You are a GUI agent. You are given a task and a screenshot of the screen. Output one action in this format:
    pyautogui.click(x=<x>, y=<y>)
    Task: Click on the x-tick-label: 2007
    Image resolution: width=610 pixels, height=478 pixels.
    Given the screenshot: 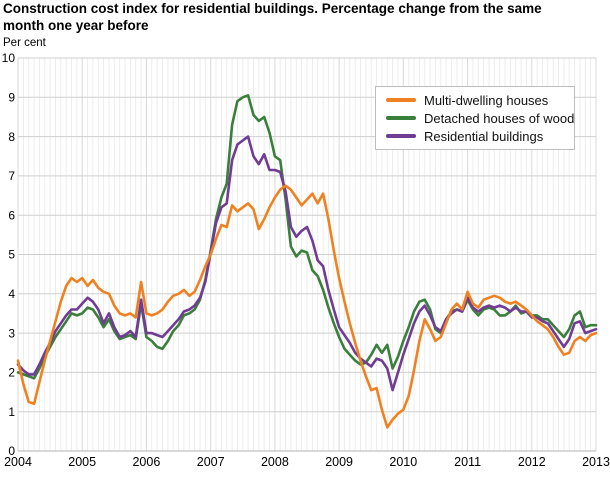 What is the action you would take?
    pyautogui.click(x=211, y=462)
    